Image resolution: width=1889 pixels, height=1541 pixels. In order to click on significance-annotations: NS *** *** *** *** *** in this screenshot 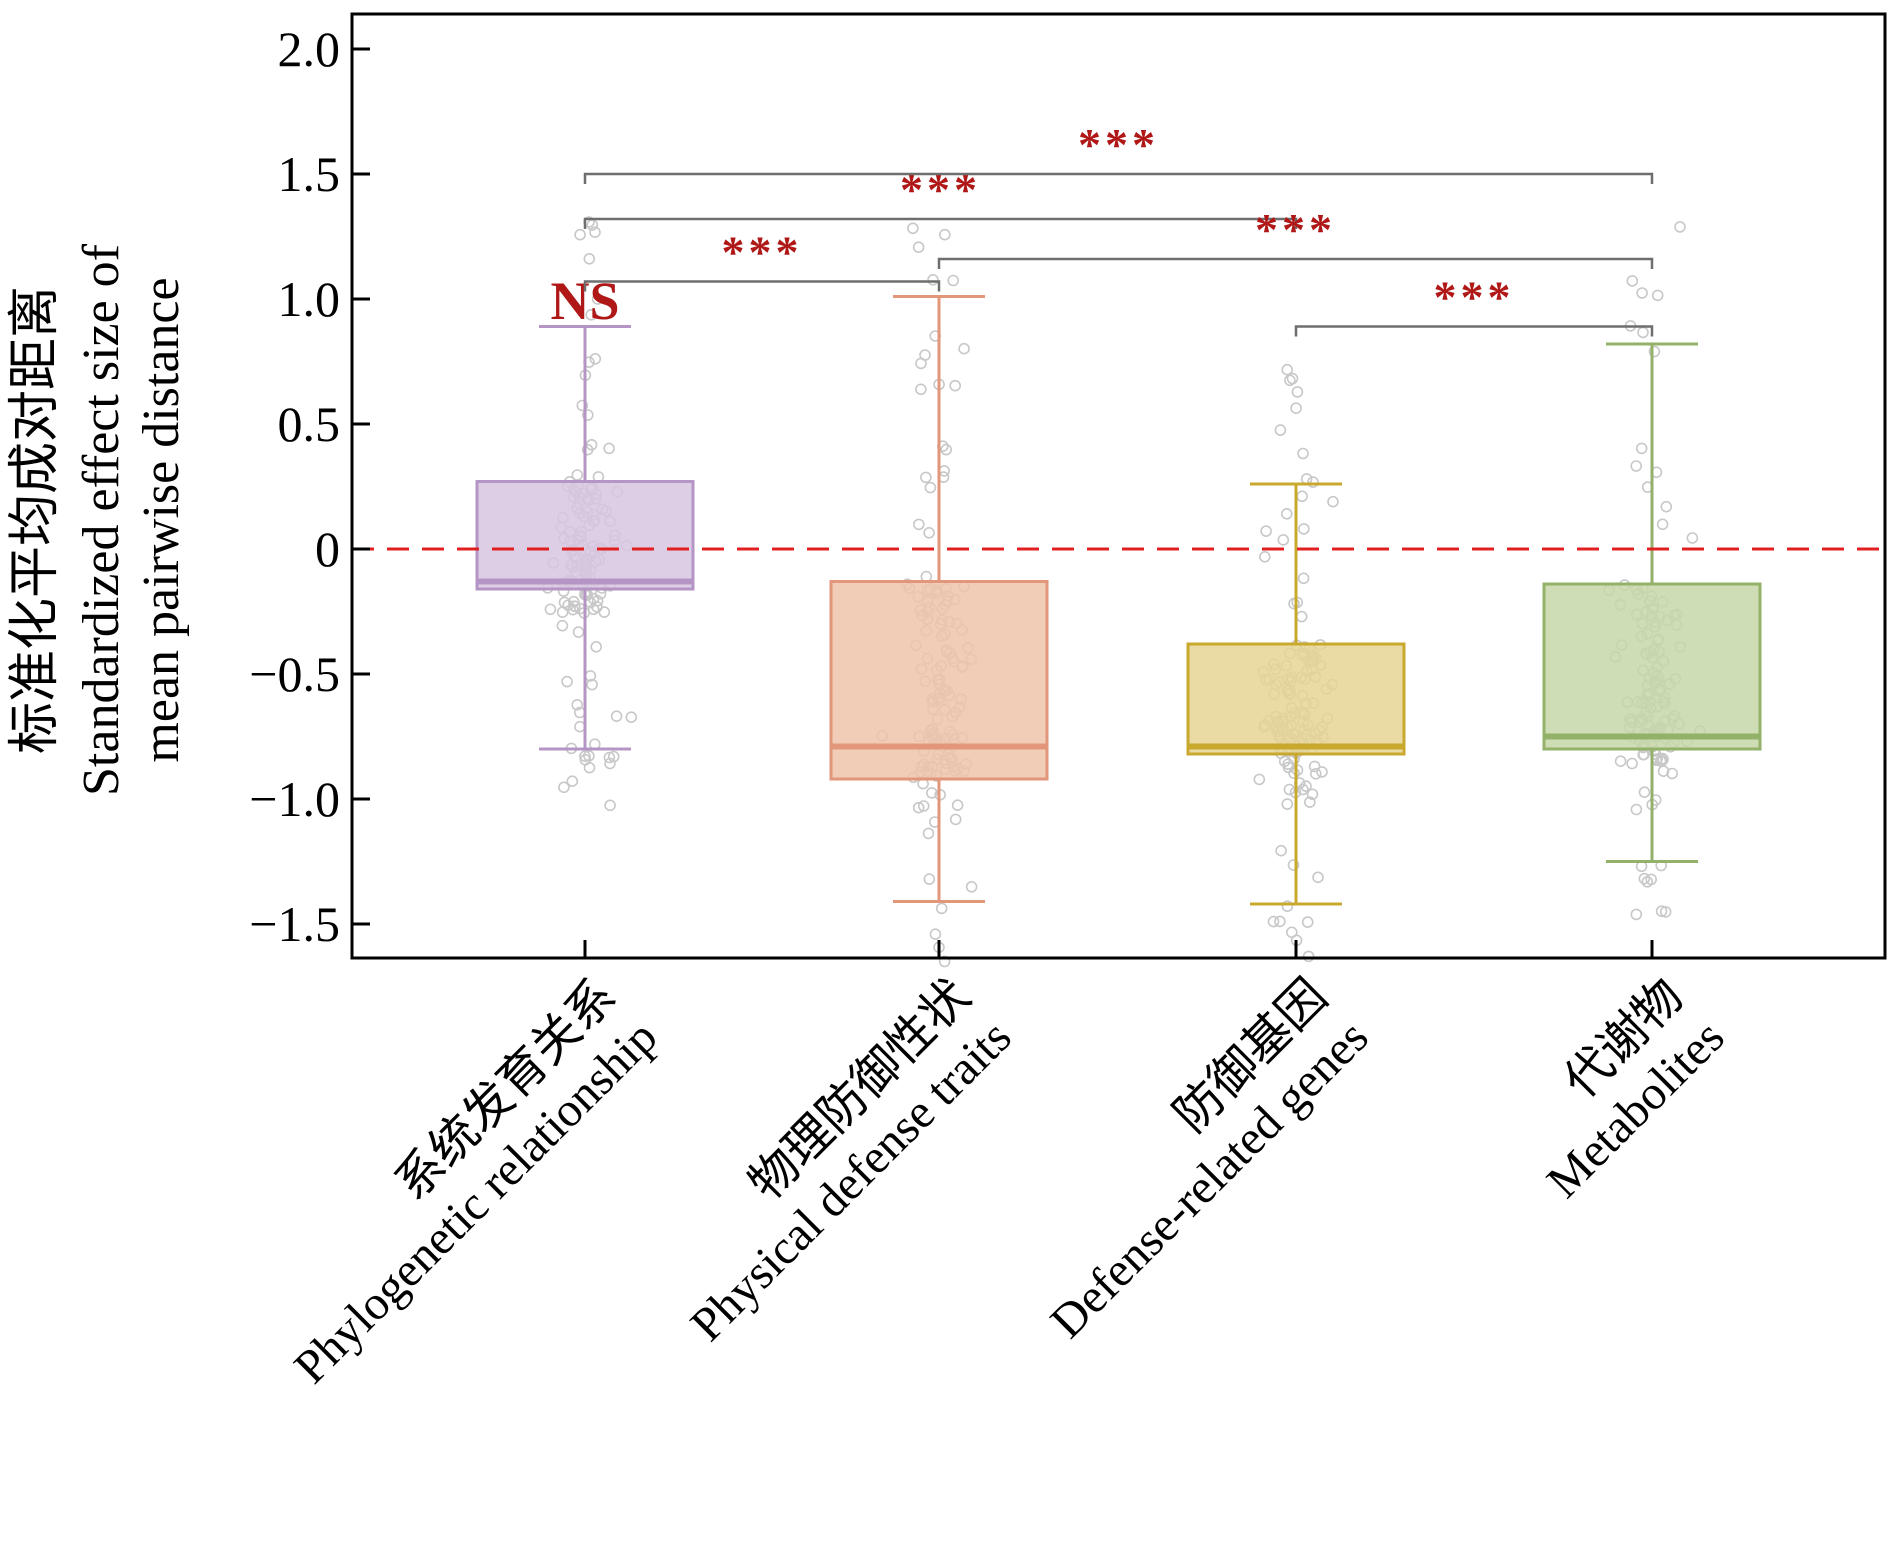, I will do `click(1102, 228)`.